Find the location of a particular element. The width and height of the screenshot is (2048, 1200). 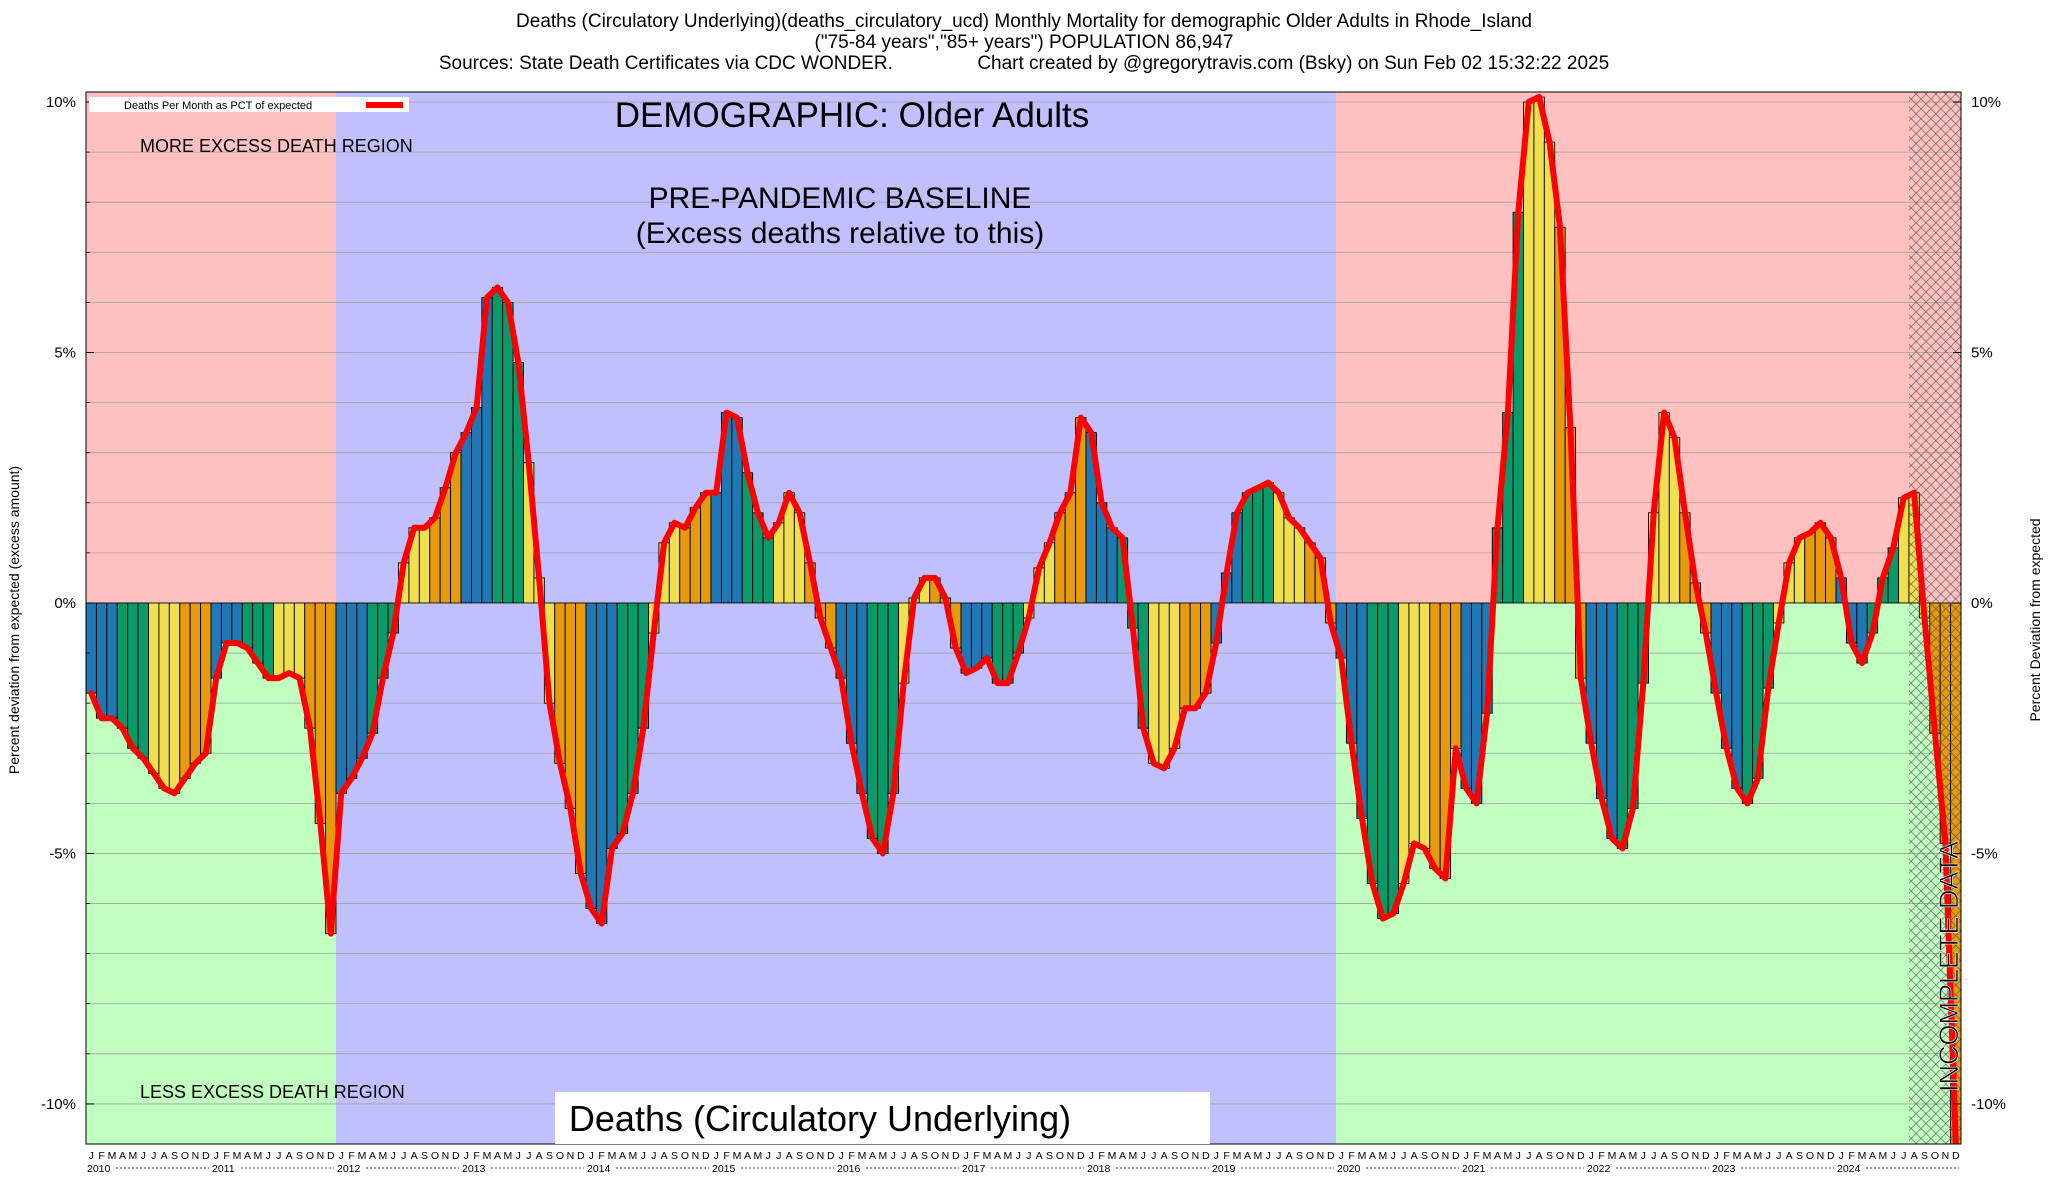

baseline-label-line1: PRE-PANDEMIC BASELINE is located at coordinates (840, 198).